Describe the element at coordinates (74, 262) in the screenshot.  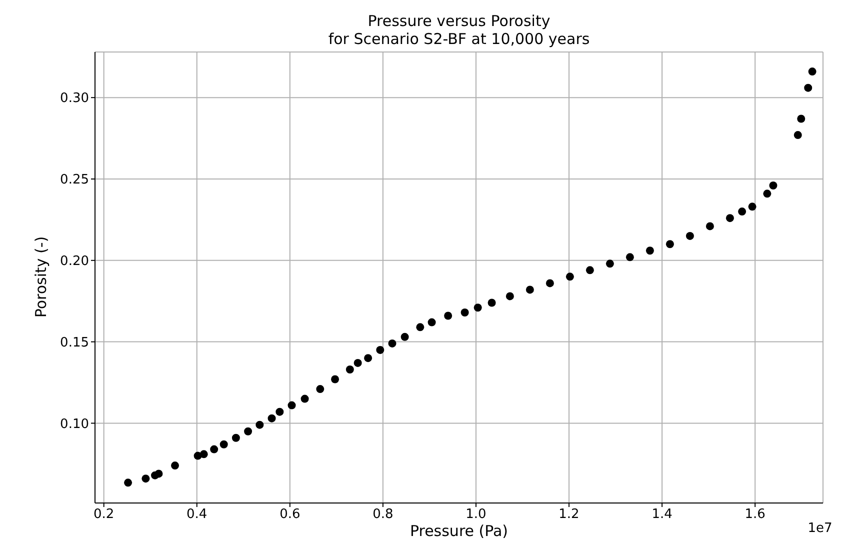
I see `y-tick-label: 0.20` at that location.